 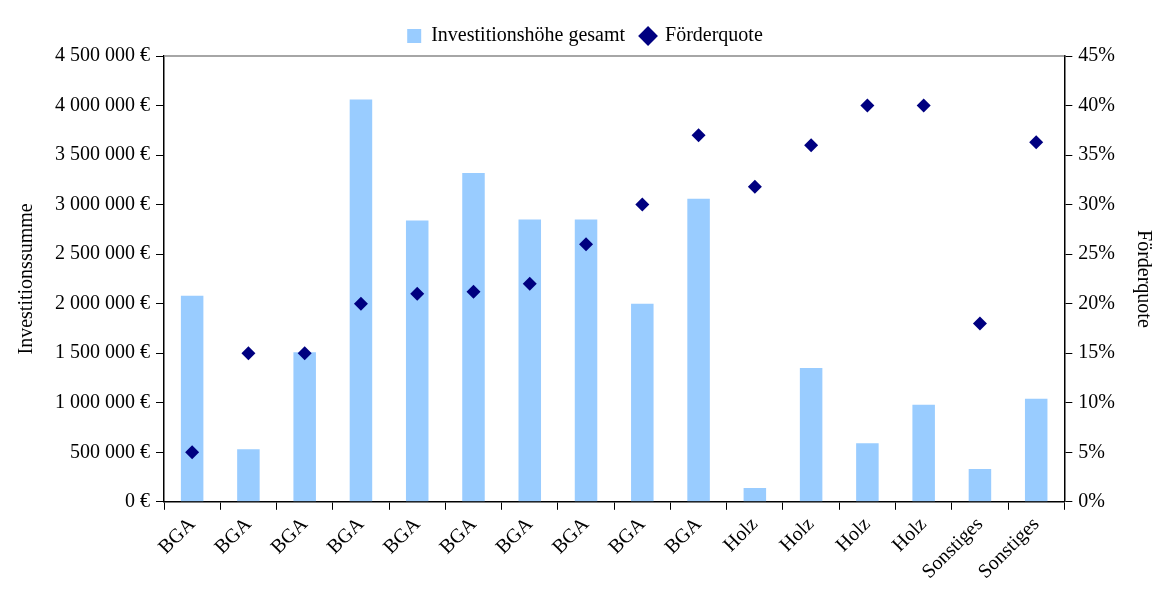 I want to click on legend-label: Förderquote, so click(x=714, y=35).